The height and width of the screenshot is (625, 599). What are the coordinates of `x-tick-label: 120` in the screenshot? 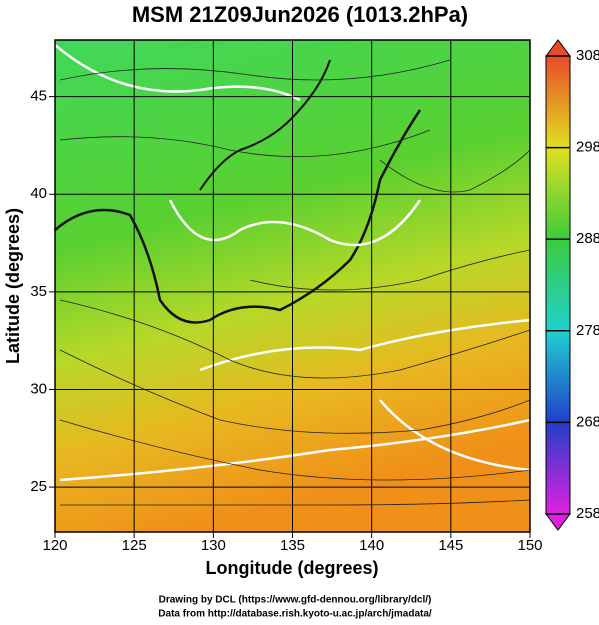 It's located at (54, 545).